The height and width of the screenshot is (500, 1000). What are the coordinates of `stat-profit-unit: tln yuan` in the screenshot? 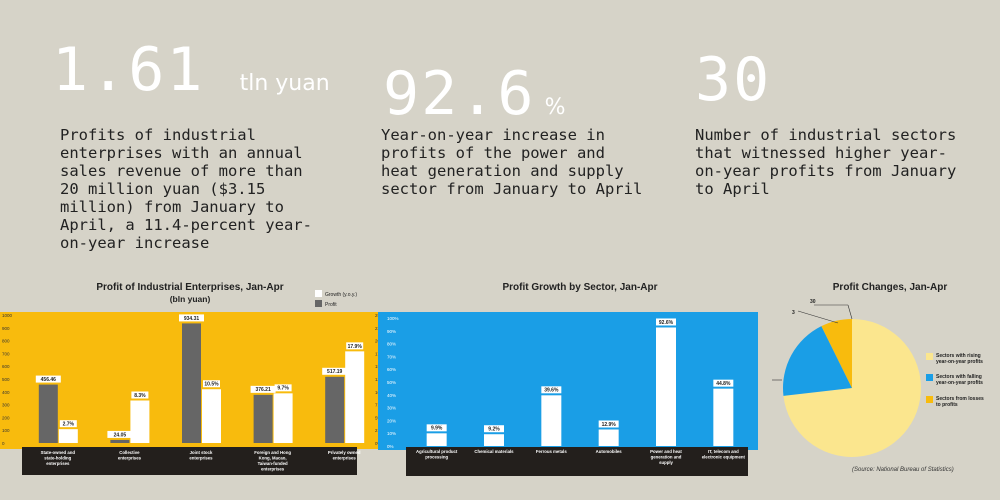 It's located at (284, 83).